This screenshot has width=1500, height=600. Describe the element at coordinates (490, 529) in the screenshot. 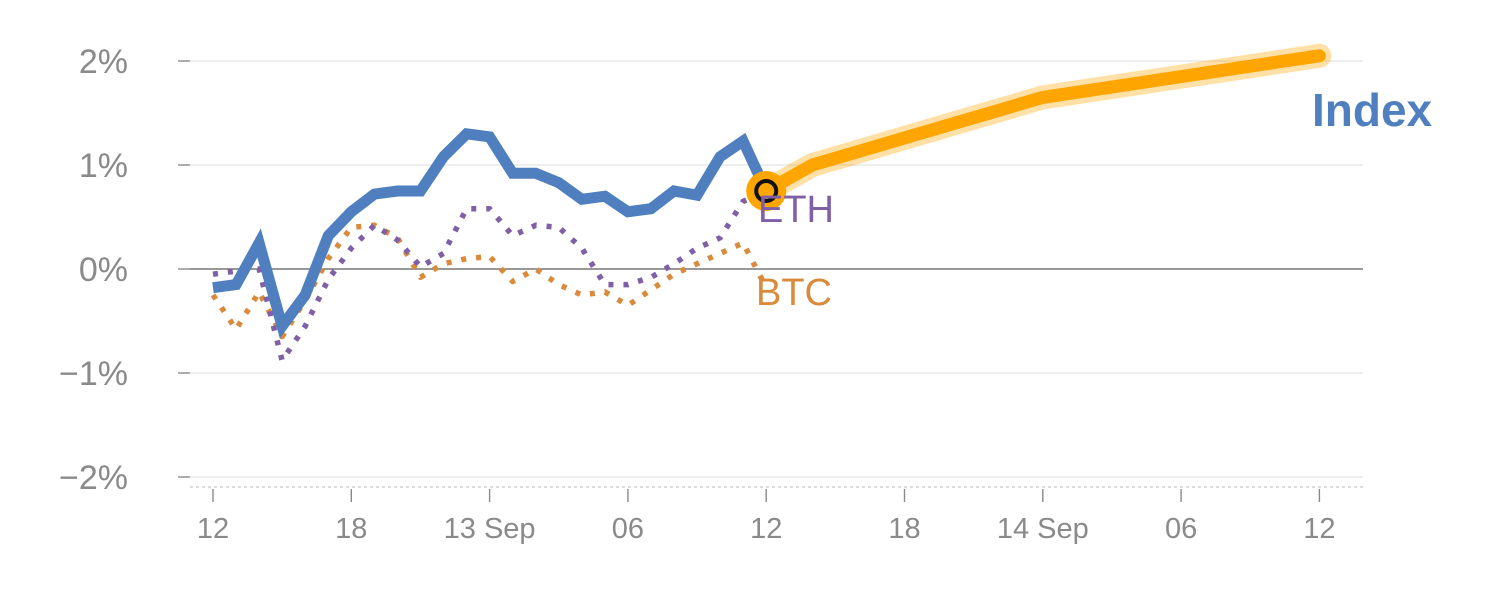

I see `x-tick-label: 13 Sep` at that location.